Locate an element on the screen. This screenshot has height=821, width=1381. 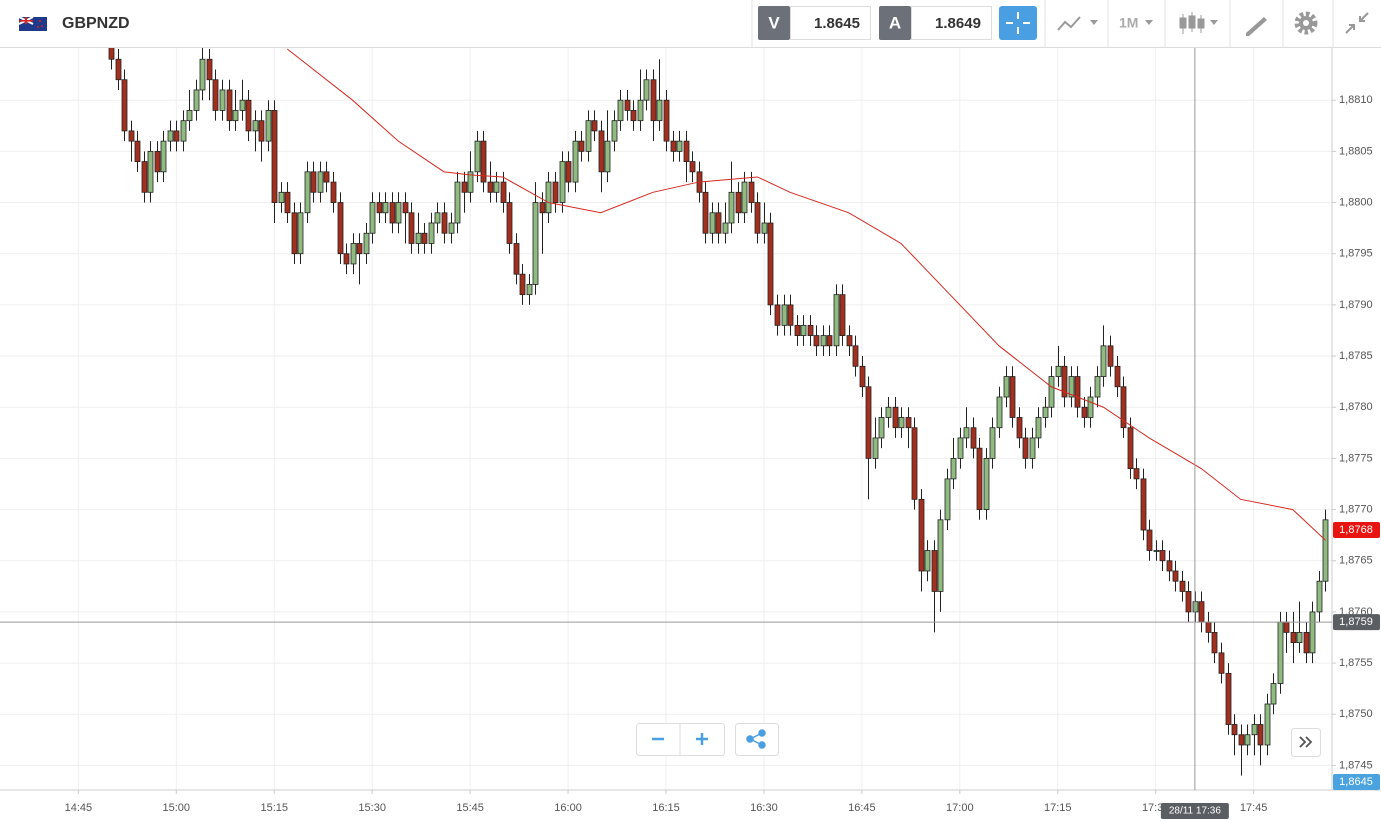
y-tick-label: 1,8810 is located at coordinates (1356, 100).